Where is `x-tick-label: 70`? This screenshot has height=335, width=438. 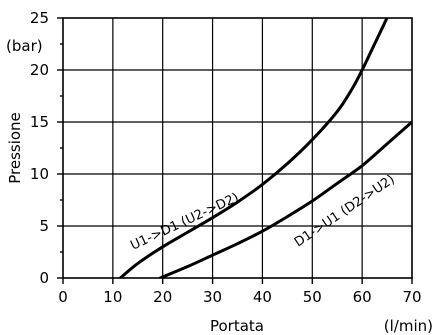
x-tick-label: 70 is located at coordinates (411, 297).